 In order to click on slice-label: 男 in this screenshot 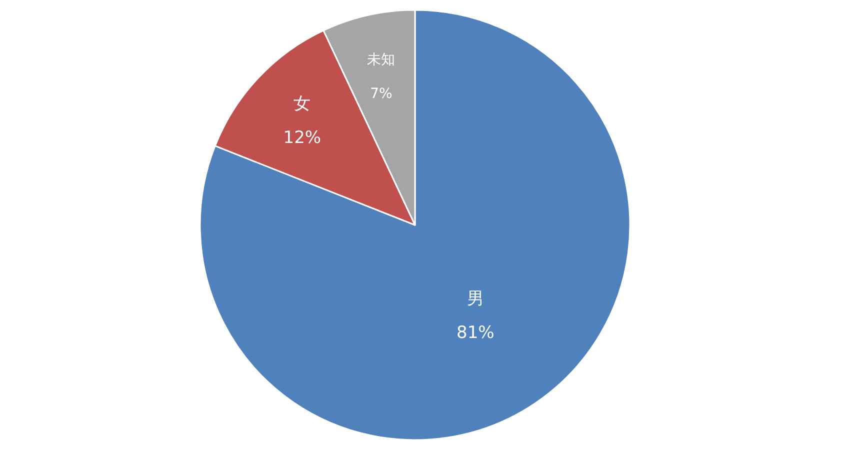, I will do `click(475, 298)`.